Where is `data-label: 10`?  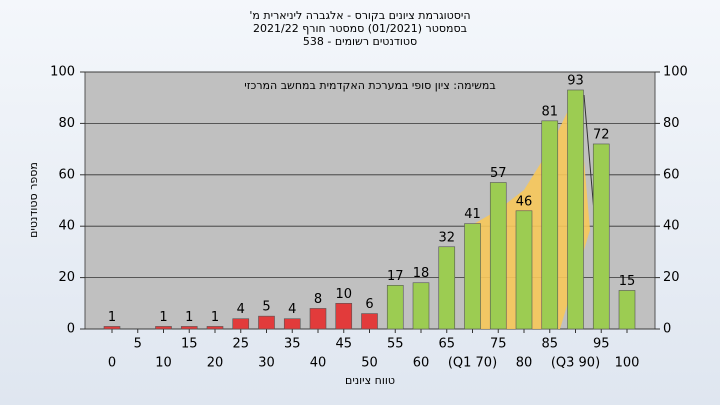 data-label: 10 is located at coordinates (343, 294).